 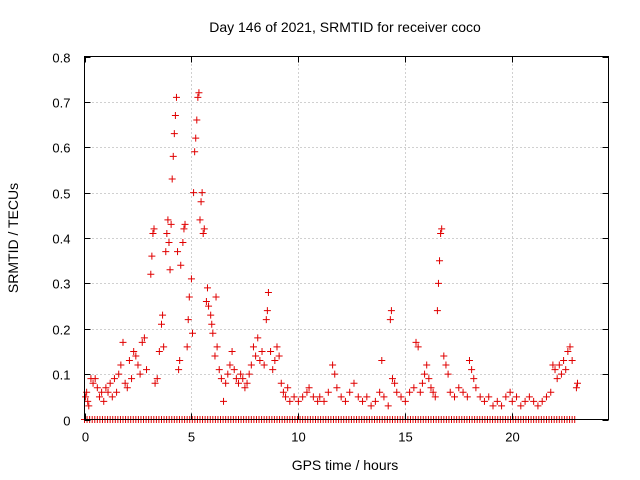 What do you see at coordinates (13, 238) in the screenshot?
I see `y-axis-label: SRMTID / TECUs` at bounding box center [13, 238].